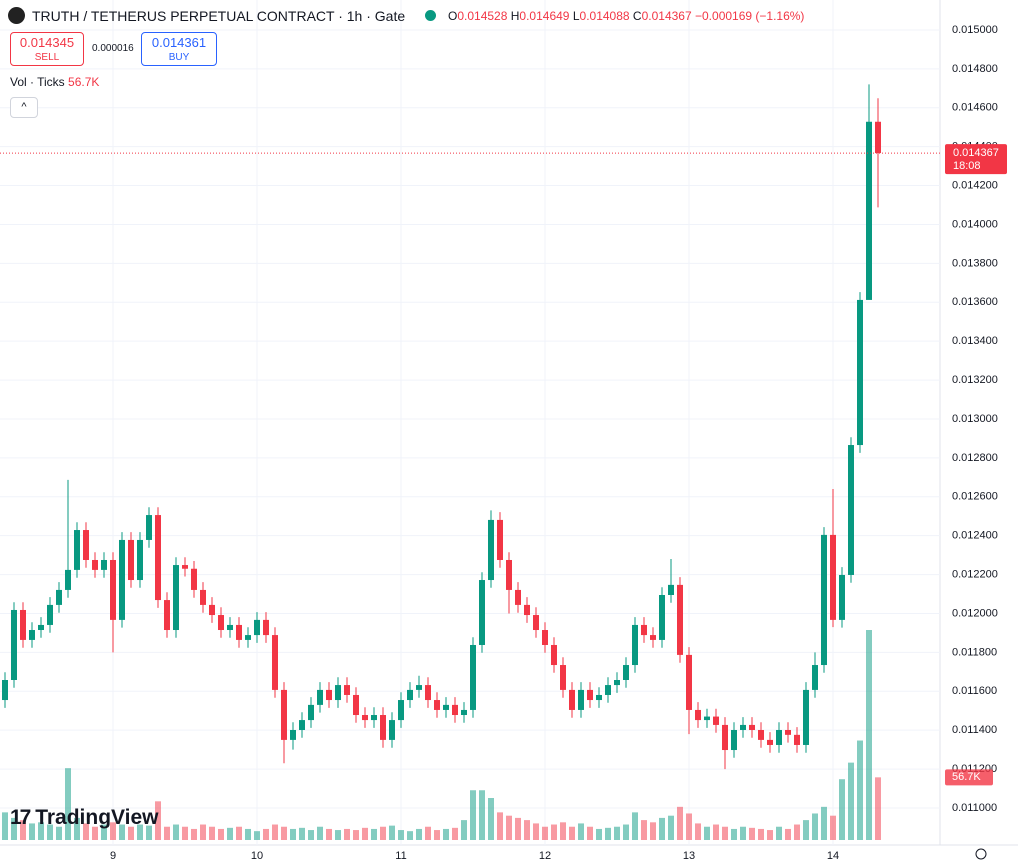 Image resolution: width=1018 pixels, height=868 pixels. What do you see at coordinates (975, 302) in the screenshot?
I see `y-tick-label: 0.013600` at bounding box center [975, 302].